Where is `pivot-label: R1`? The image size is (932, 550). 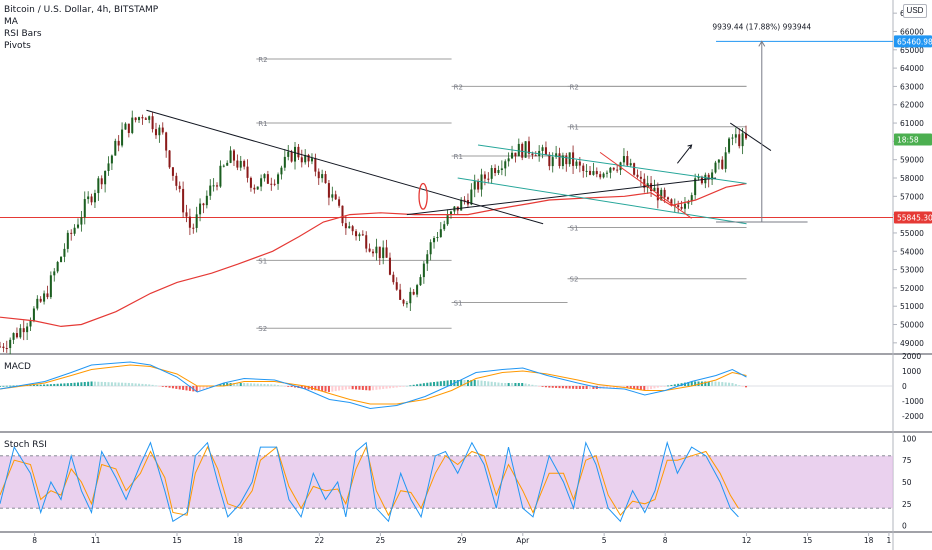
pivot-label: R1 is located at coordinates (262, 124).